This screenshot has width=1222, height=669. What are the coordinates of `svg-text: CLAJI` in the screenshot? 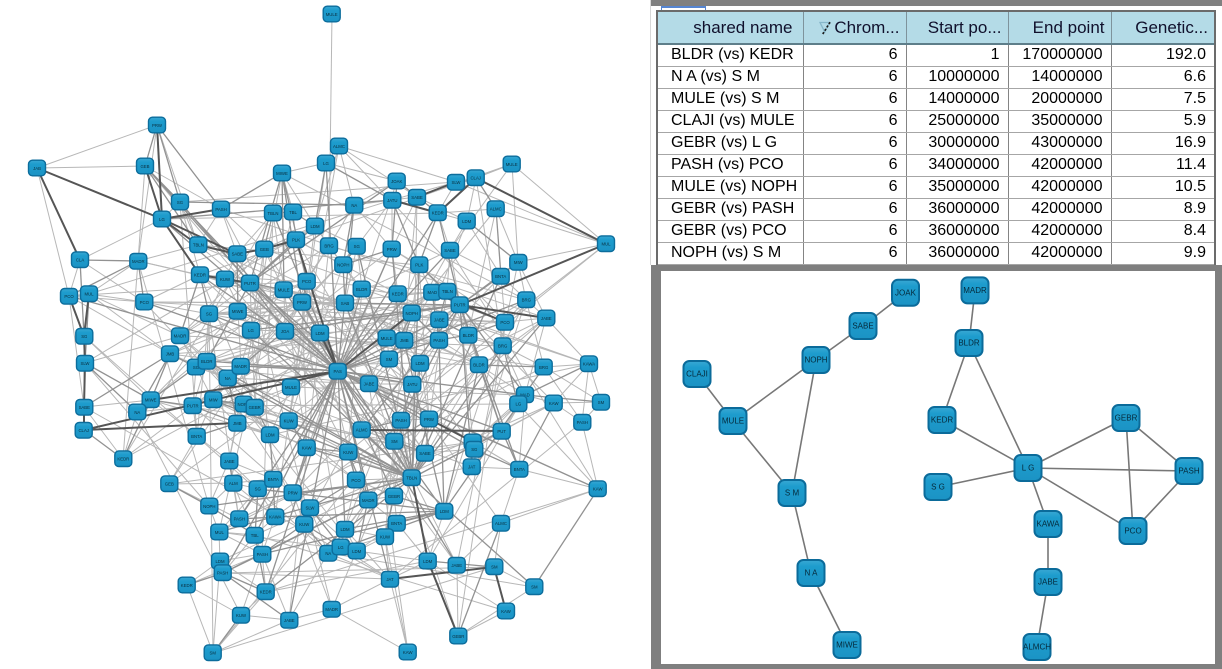 It's located at (697, 374).